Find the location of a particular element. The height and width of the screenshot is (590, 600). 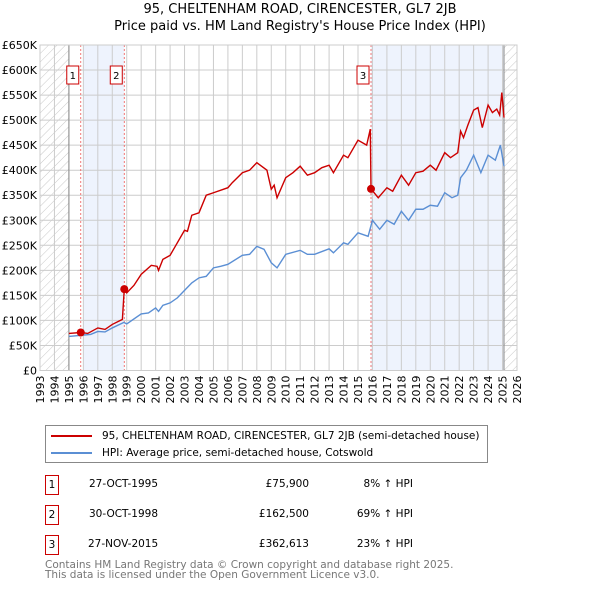

x-tick-label: 1995 is located at coordinates (69, 390).